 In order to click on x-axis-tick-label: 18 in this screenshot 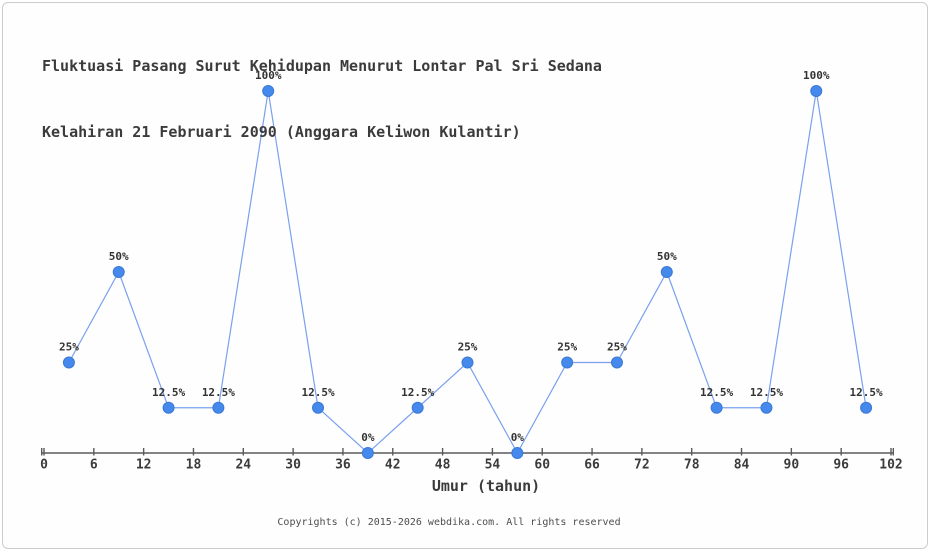, I will do `click(194, 465)`.